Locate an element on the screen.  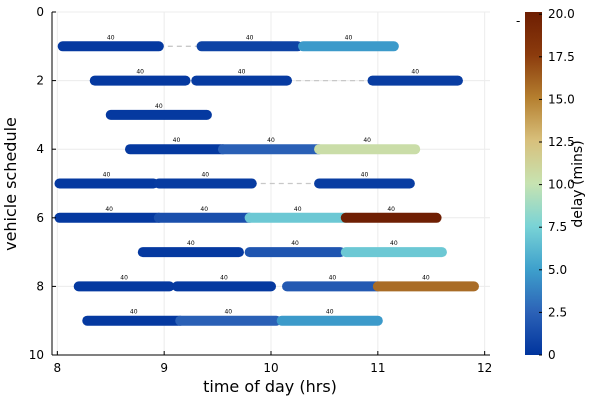
x-tick-label: 8 is located at coordinates (58, 368).